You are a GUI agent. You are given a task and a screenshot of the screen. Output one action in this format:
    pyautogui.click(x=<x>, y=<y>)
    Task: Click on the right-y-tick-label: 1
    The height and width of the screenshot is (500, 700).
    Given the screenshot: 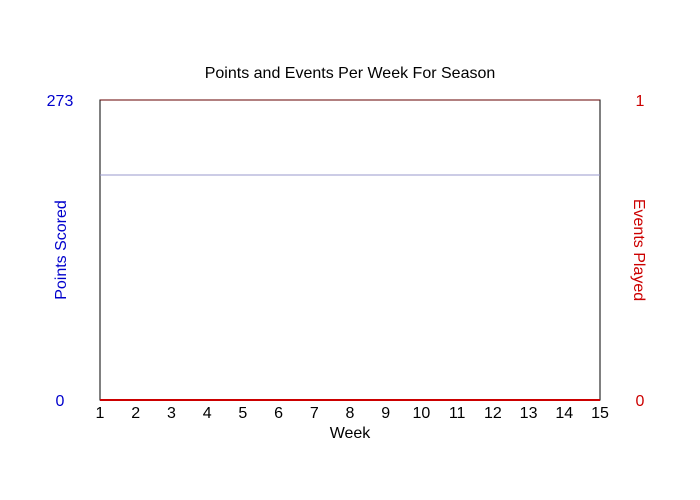 What is the action you would take?
    pyautogui.click(x=640, y=101)
    